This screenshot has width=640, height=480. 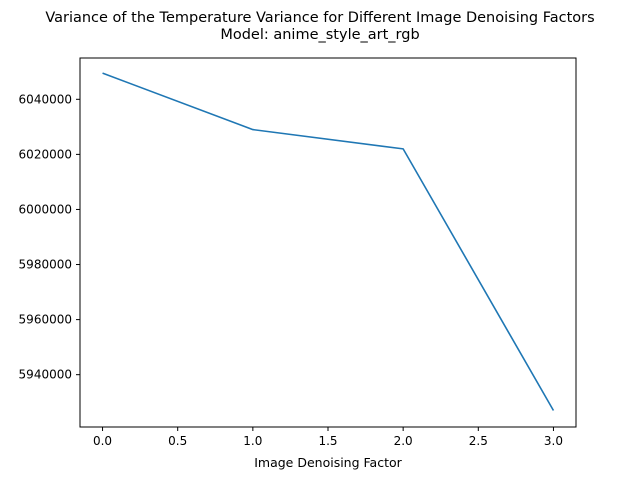 I want to click on x-axis-label: Image Denoising Factor, so click(x=328, y=462).